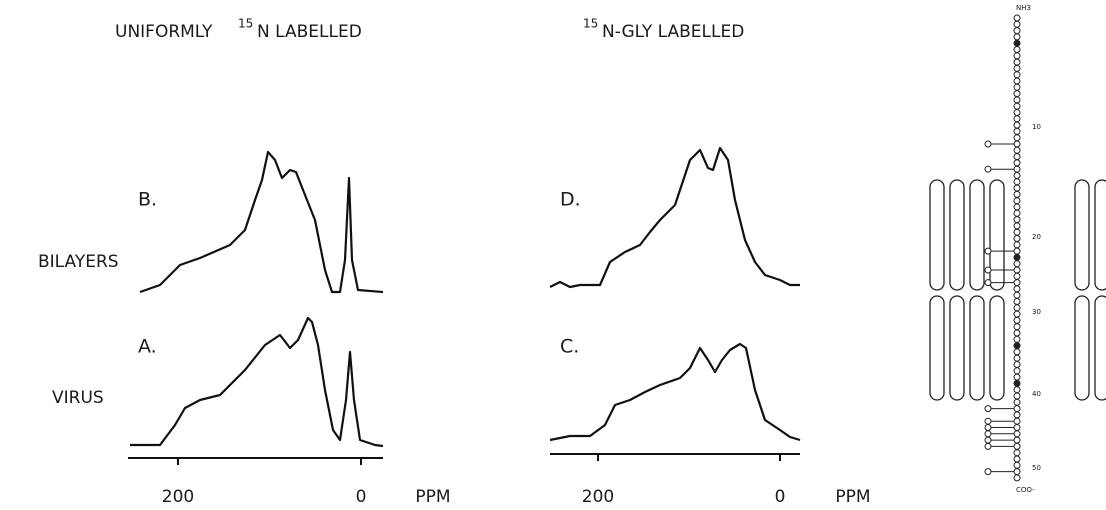 This screenshot has height=510, width=1106. What do you see at coordinates (261, 222) in the screenshot?
I see `spectrum-b` at bounding box center [261, 222].